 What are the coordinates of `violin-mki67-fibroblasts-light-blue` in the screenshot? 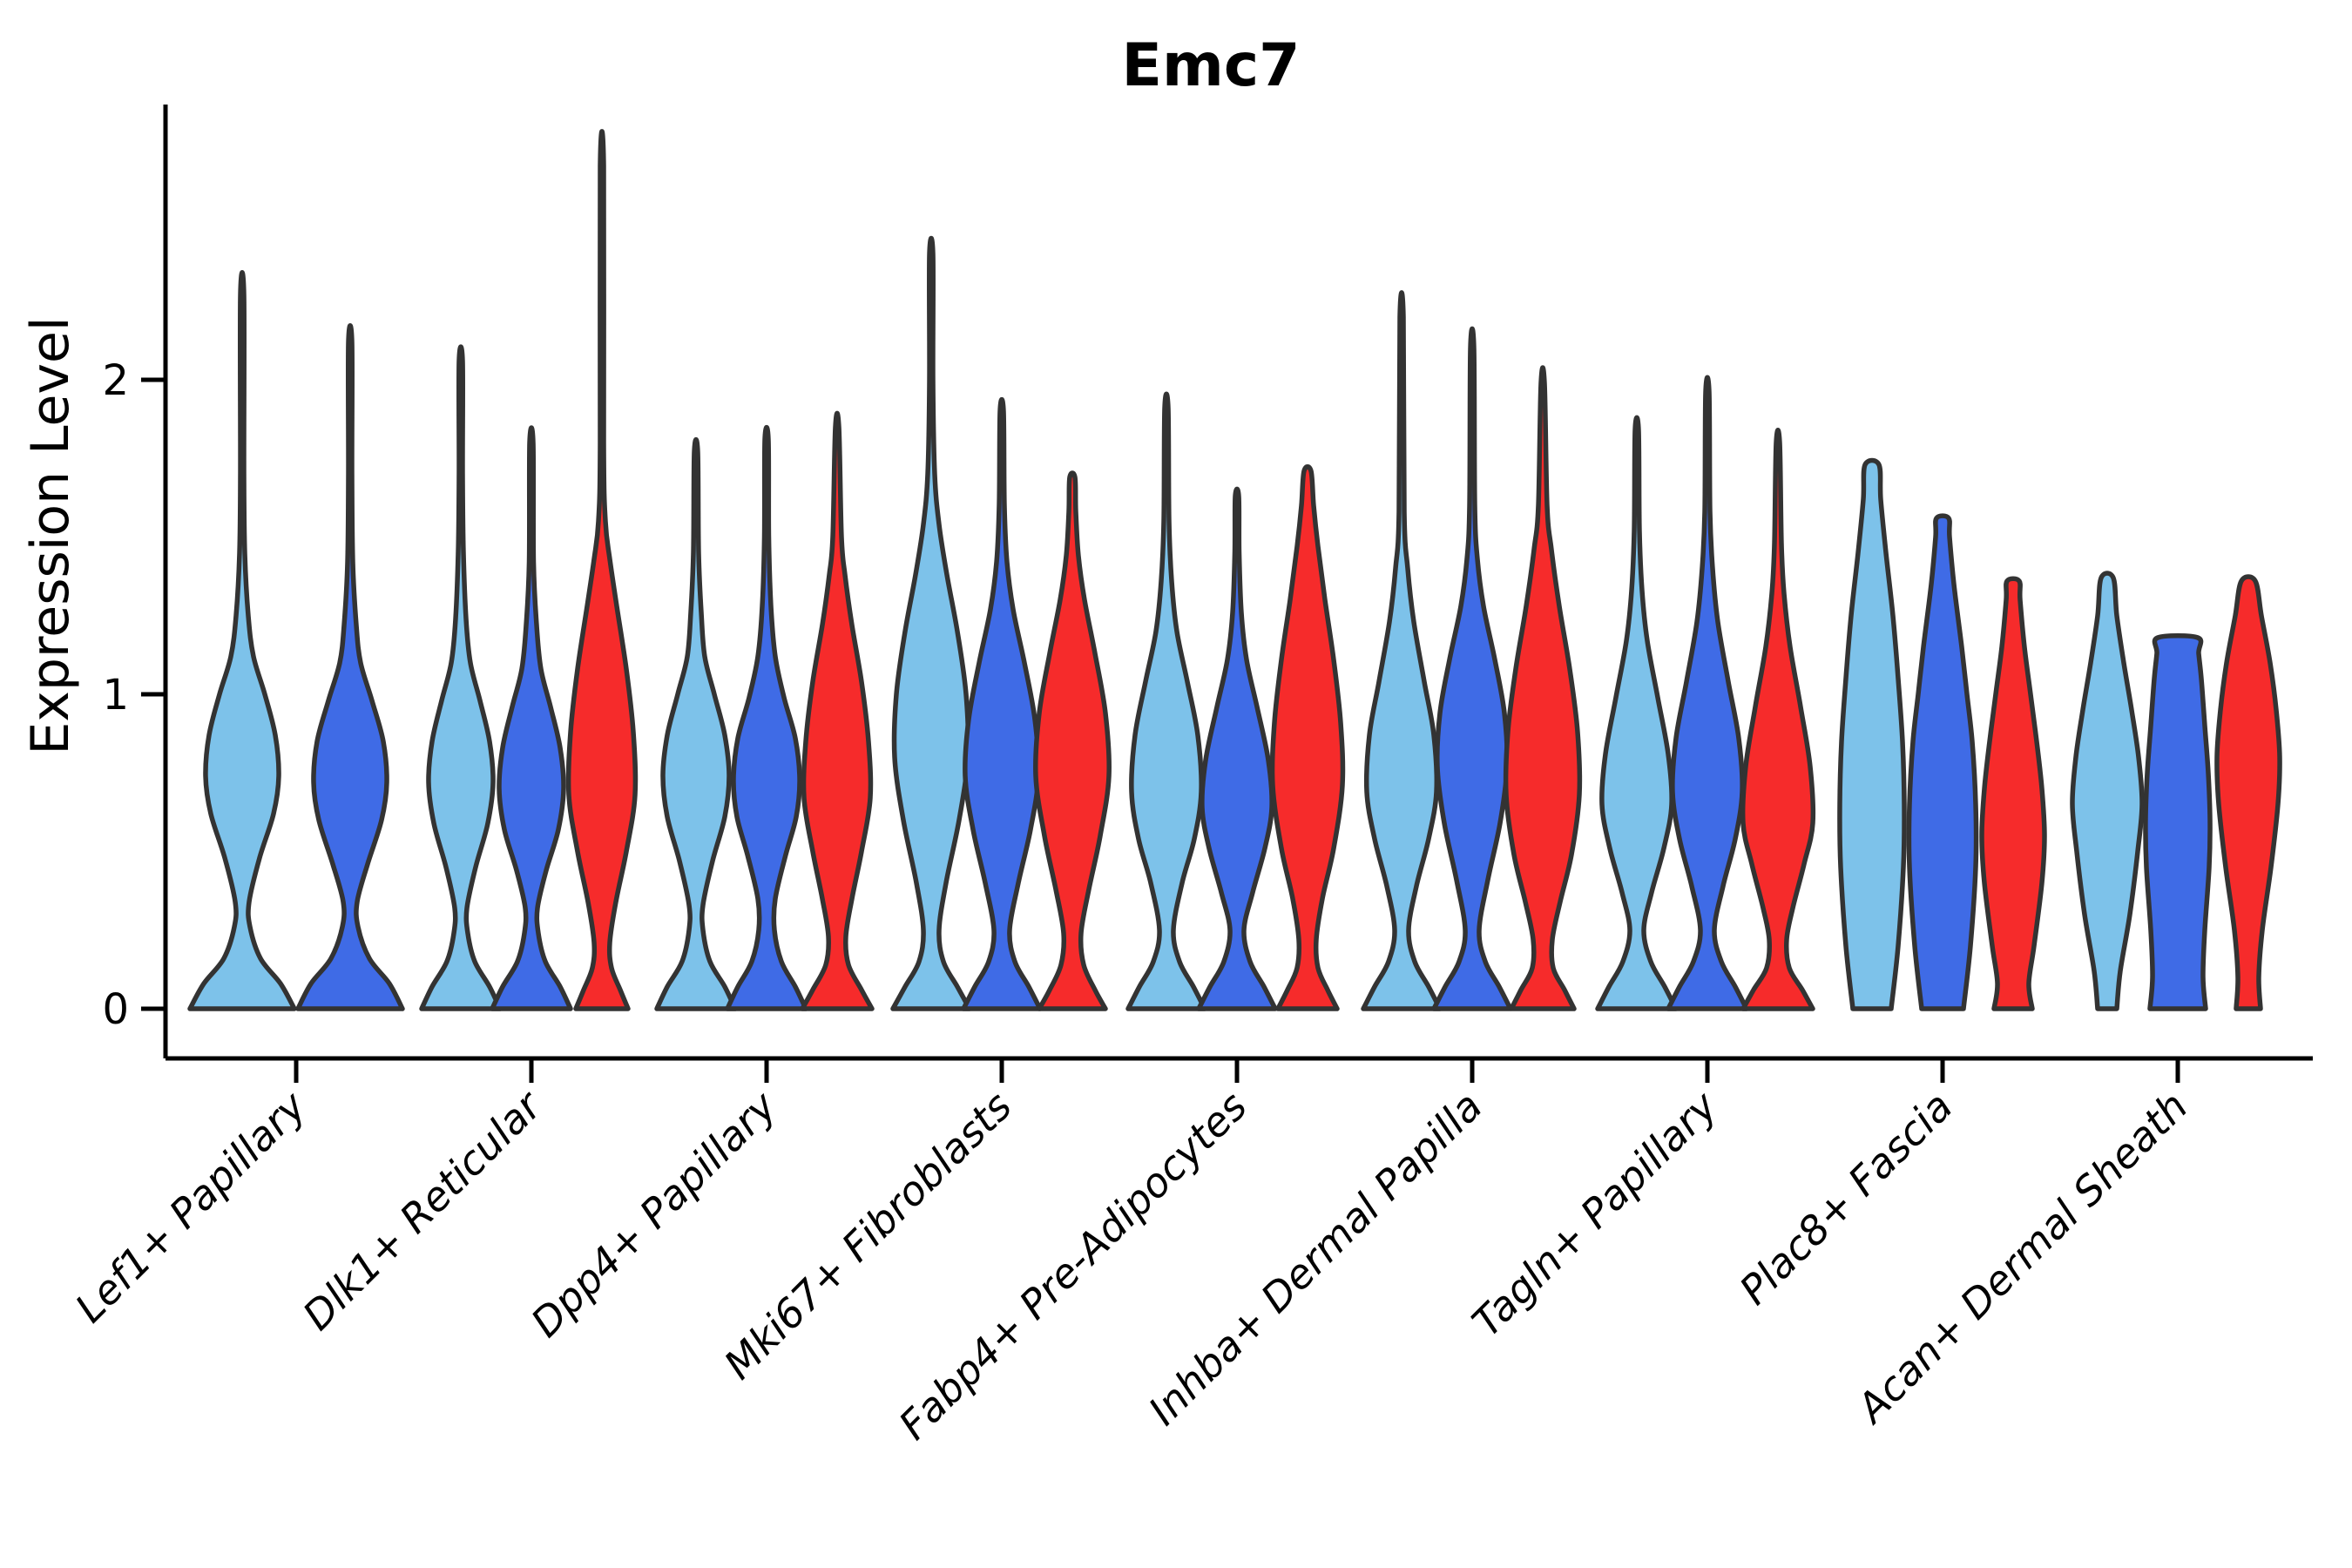 It's located at (931, 623).